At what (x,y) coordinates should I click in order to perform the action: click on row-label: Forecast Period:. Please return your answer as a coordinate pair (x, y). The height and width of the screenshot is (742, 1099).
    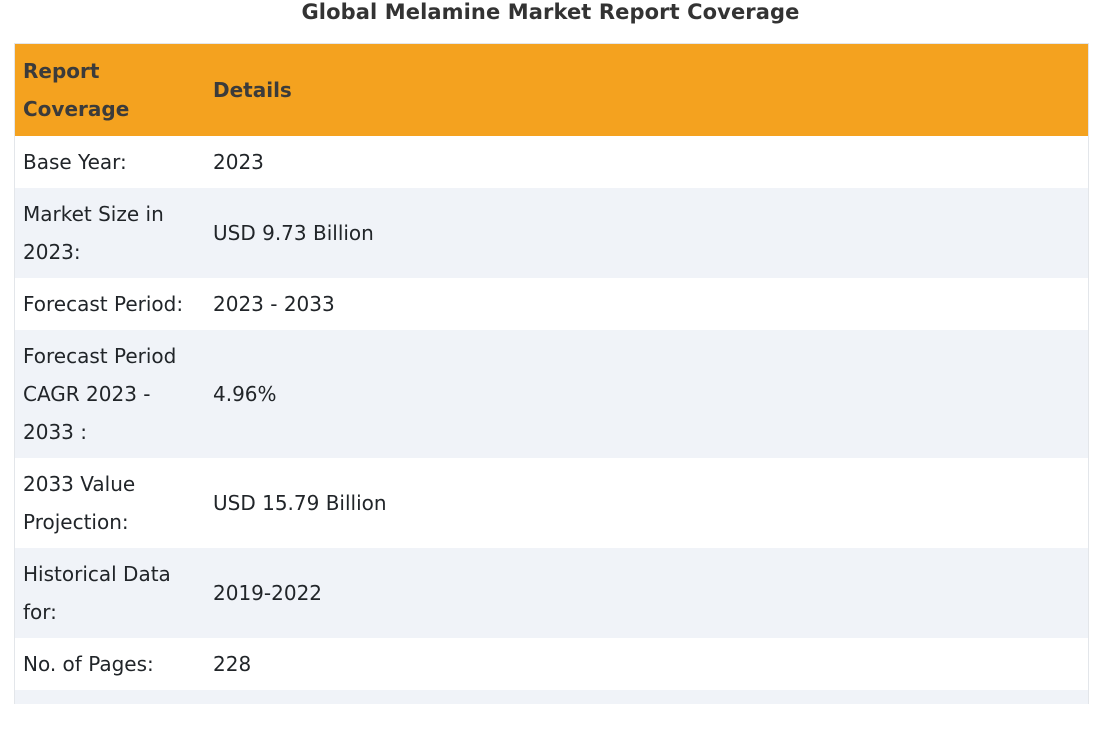
    Looking at the image, I should click on (110, 304).